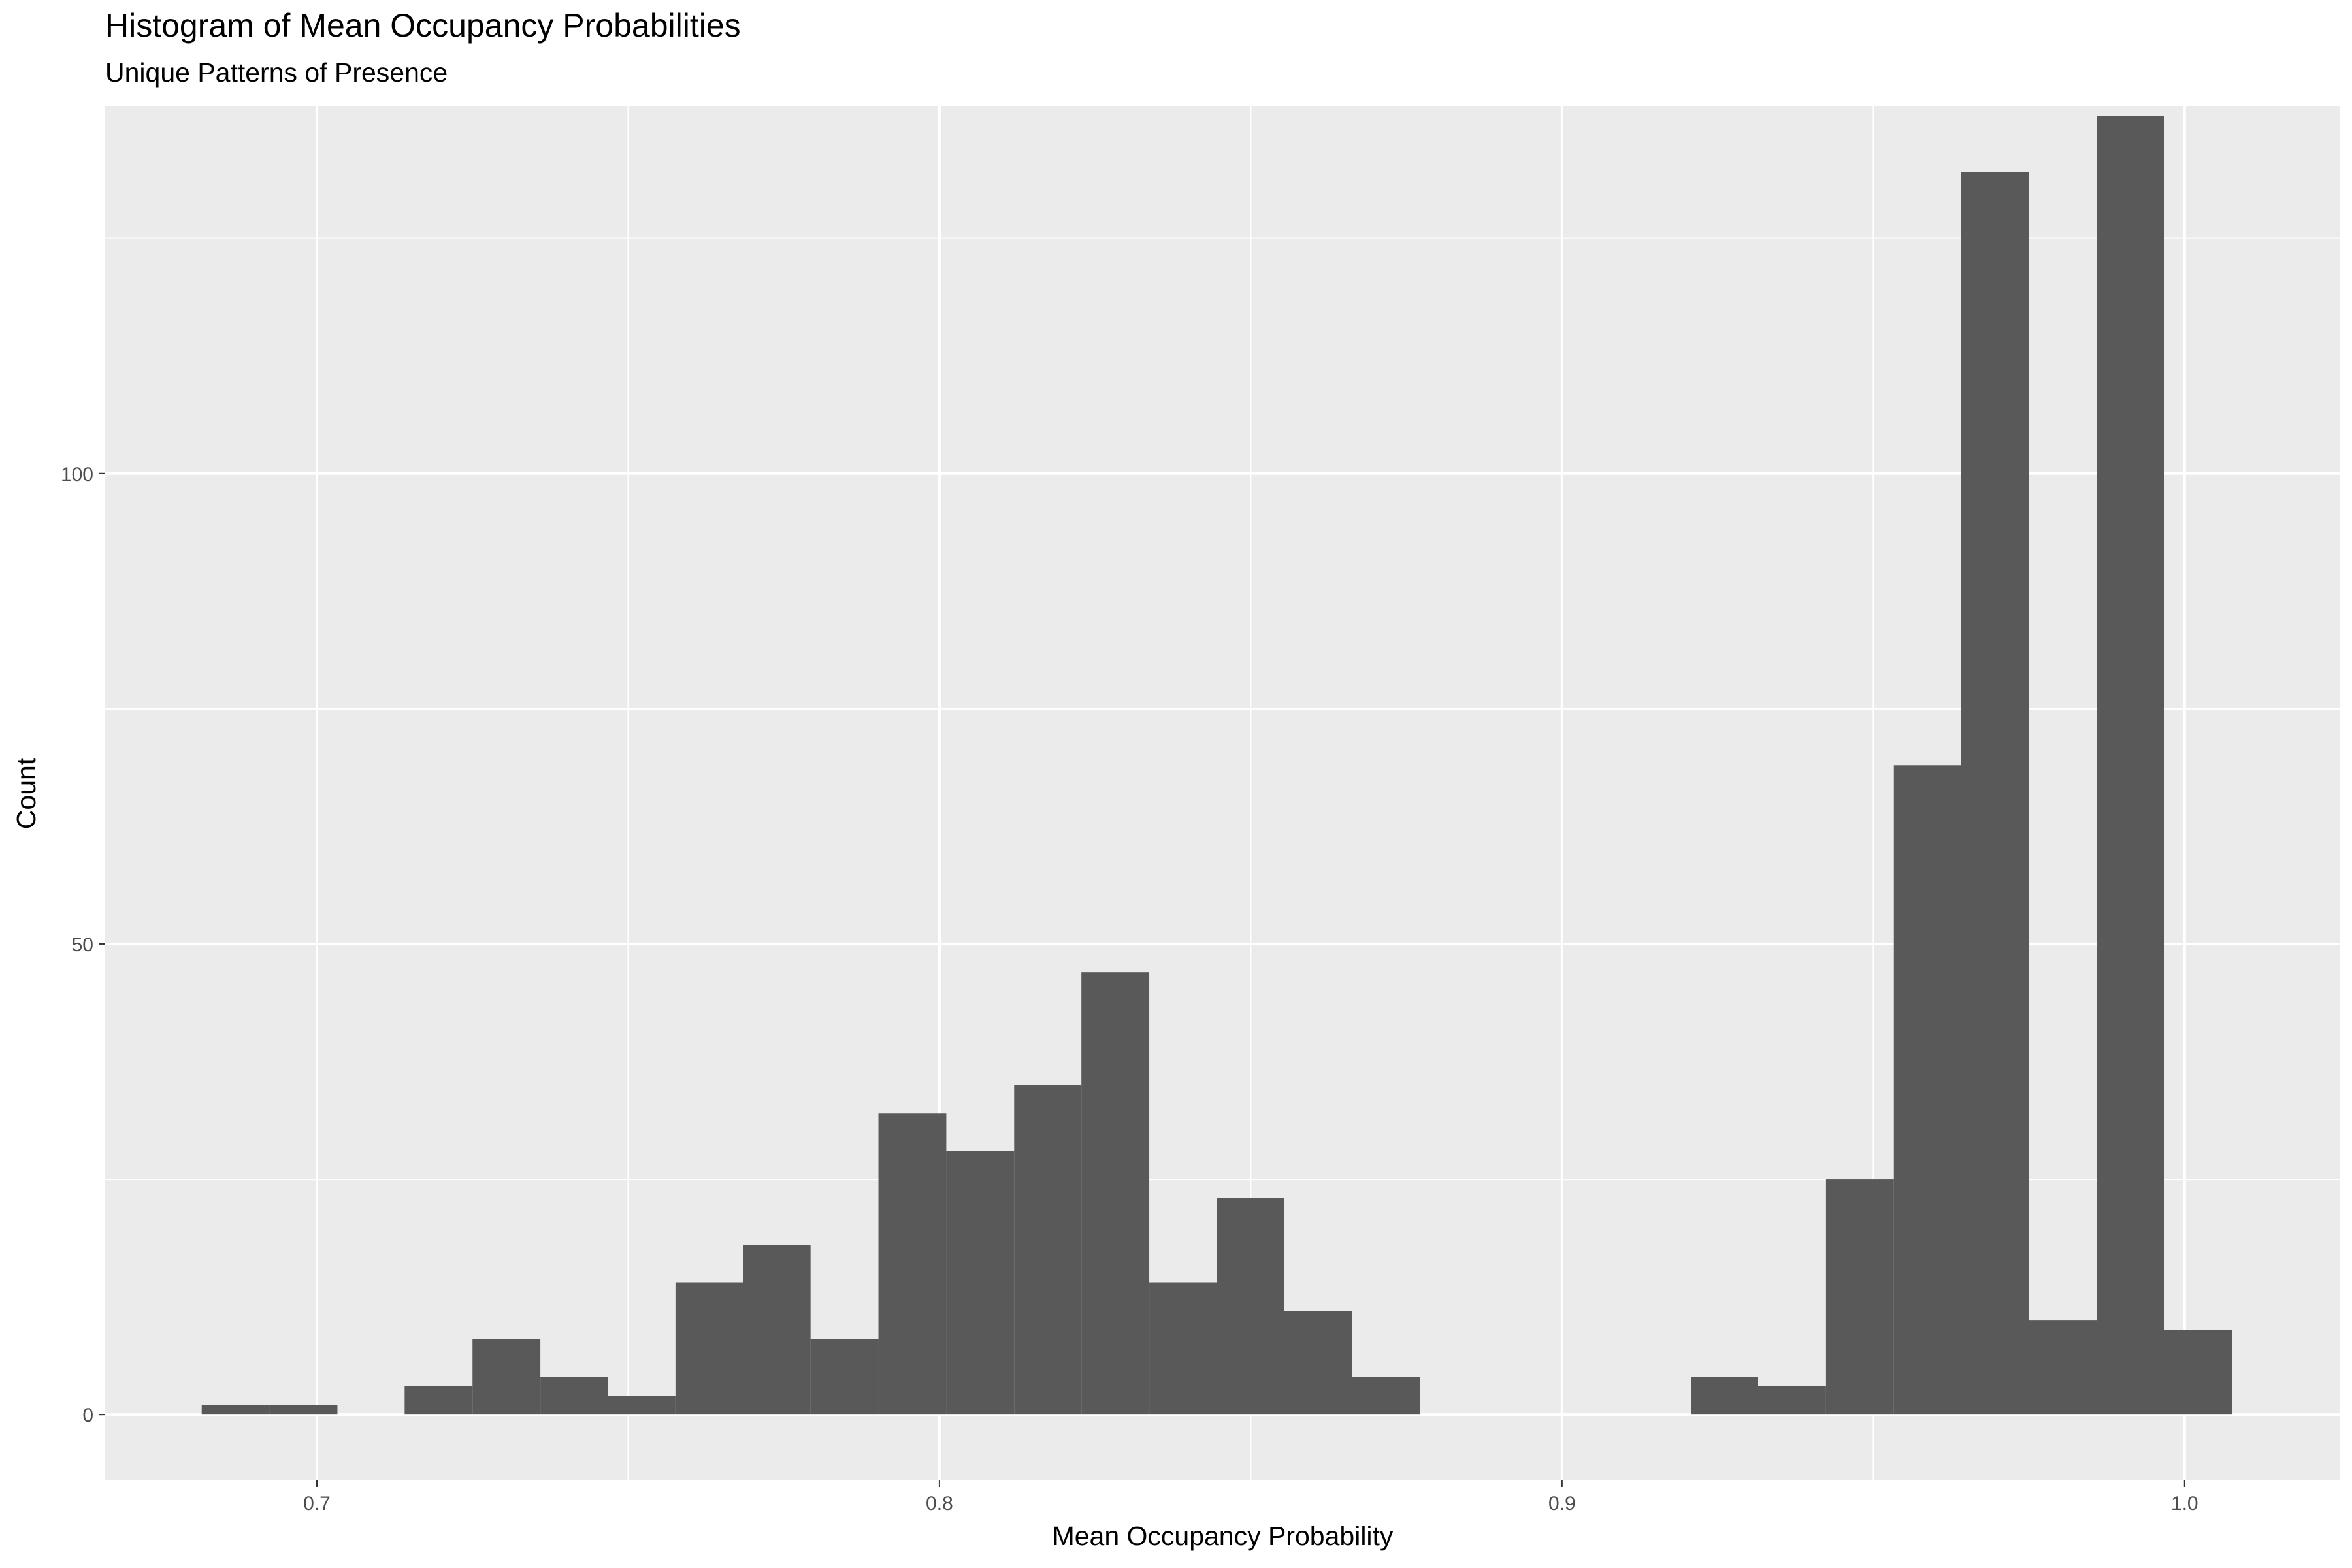 This screenshot has height=1568, width=2352. I want to click on y-tick-label: 0, so click(87, 1415).